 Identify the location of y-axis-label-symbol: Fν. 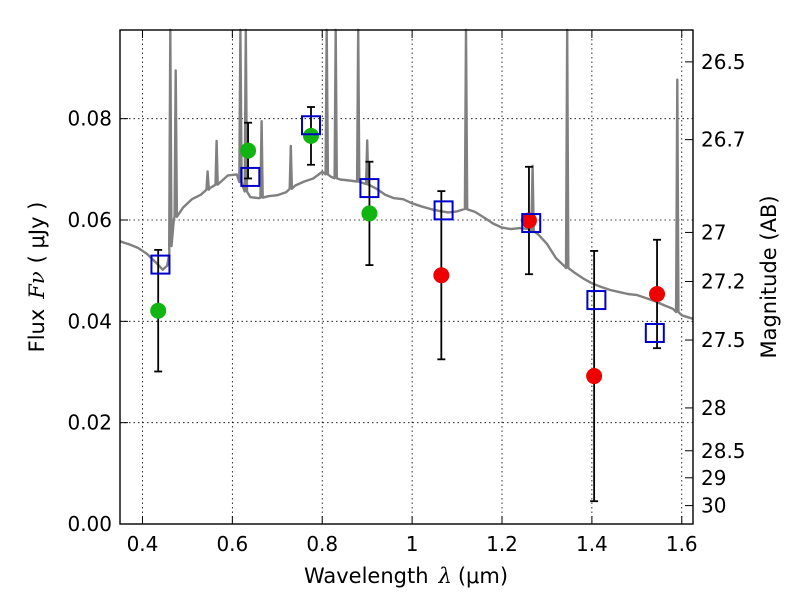
(37, 285).